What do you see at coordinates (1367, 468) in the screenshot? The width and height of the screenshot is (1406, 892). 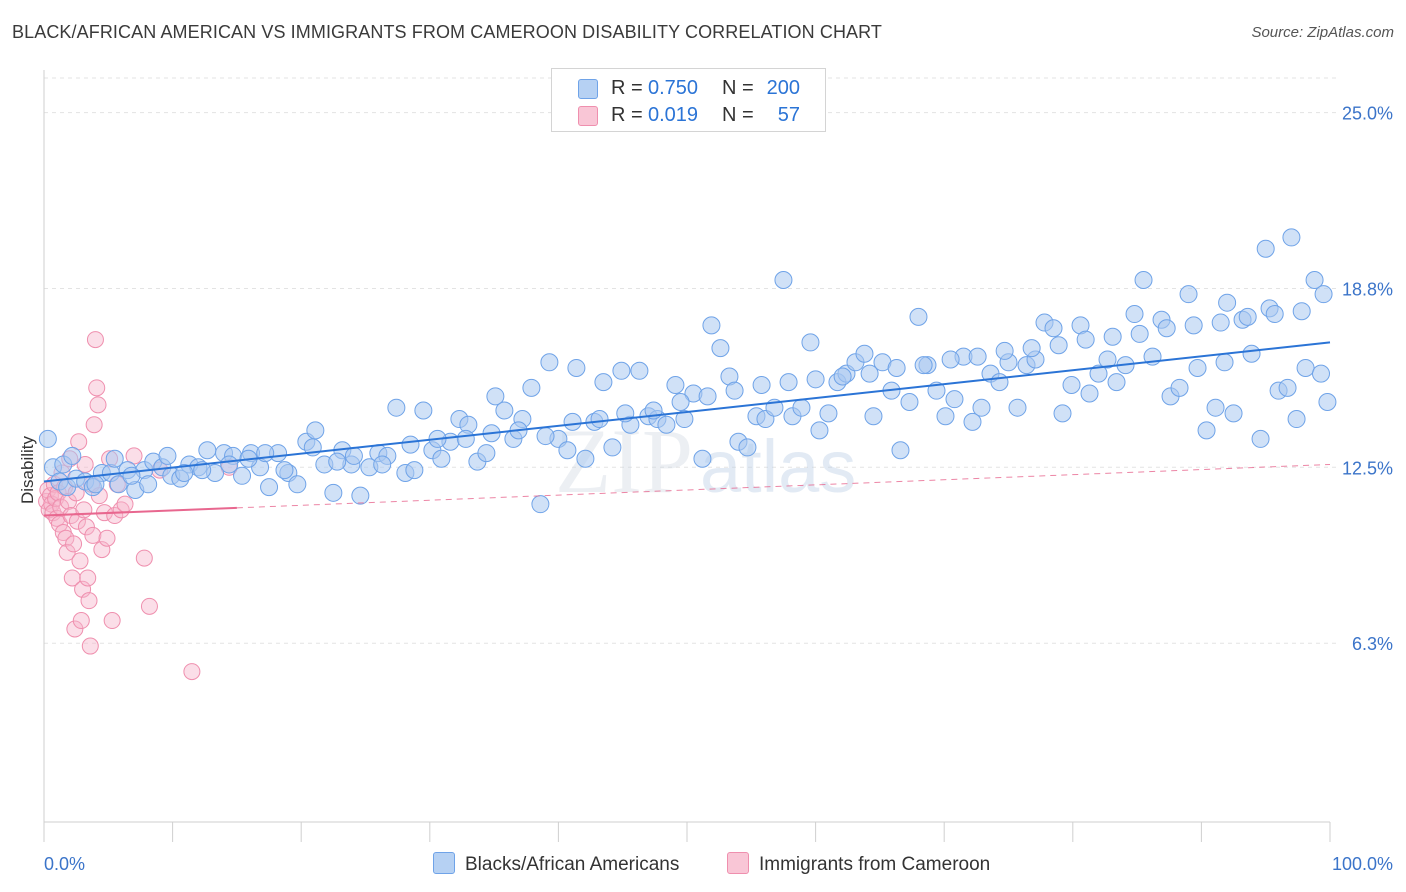 I see `y-tick-label: 12.5%` at bounding box center [1367, 468].